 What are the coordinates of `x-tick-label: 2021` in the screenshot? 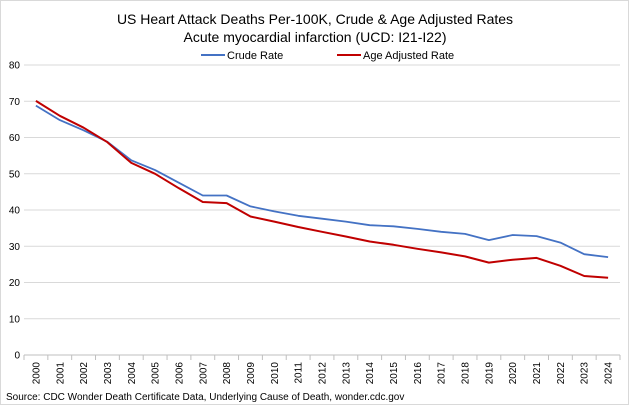 It's located at (537, 373).